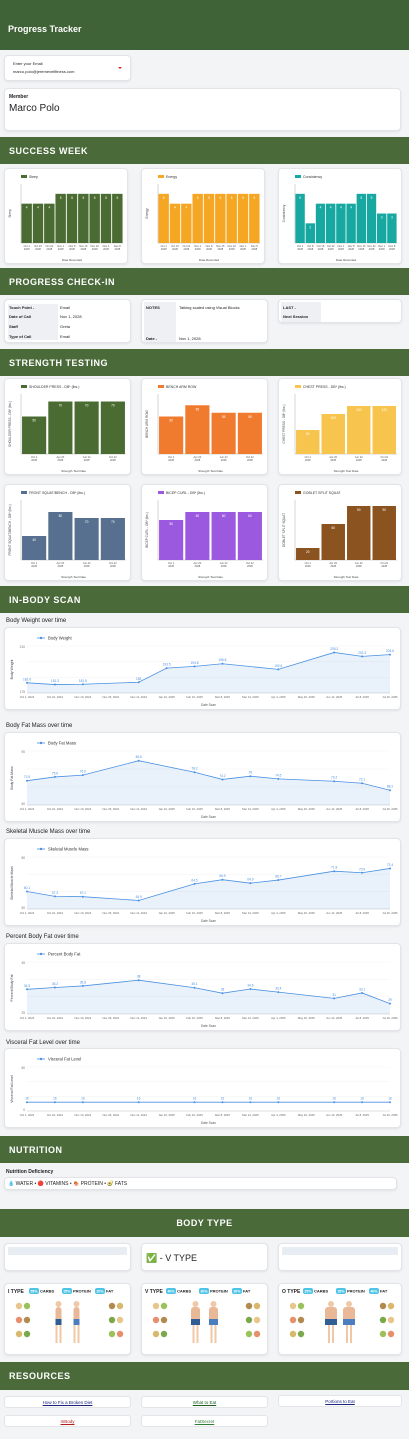 The height and width of the screenshot is (1439, 409). I want to click on link-fatsecret: FatSecret, so click(204, 1421).